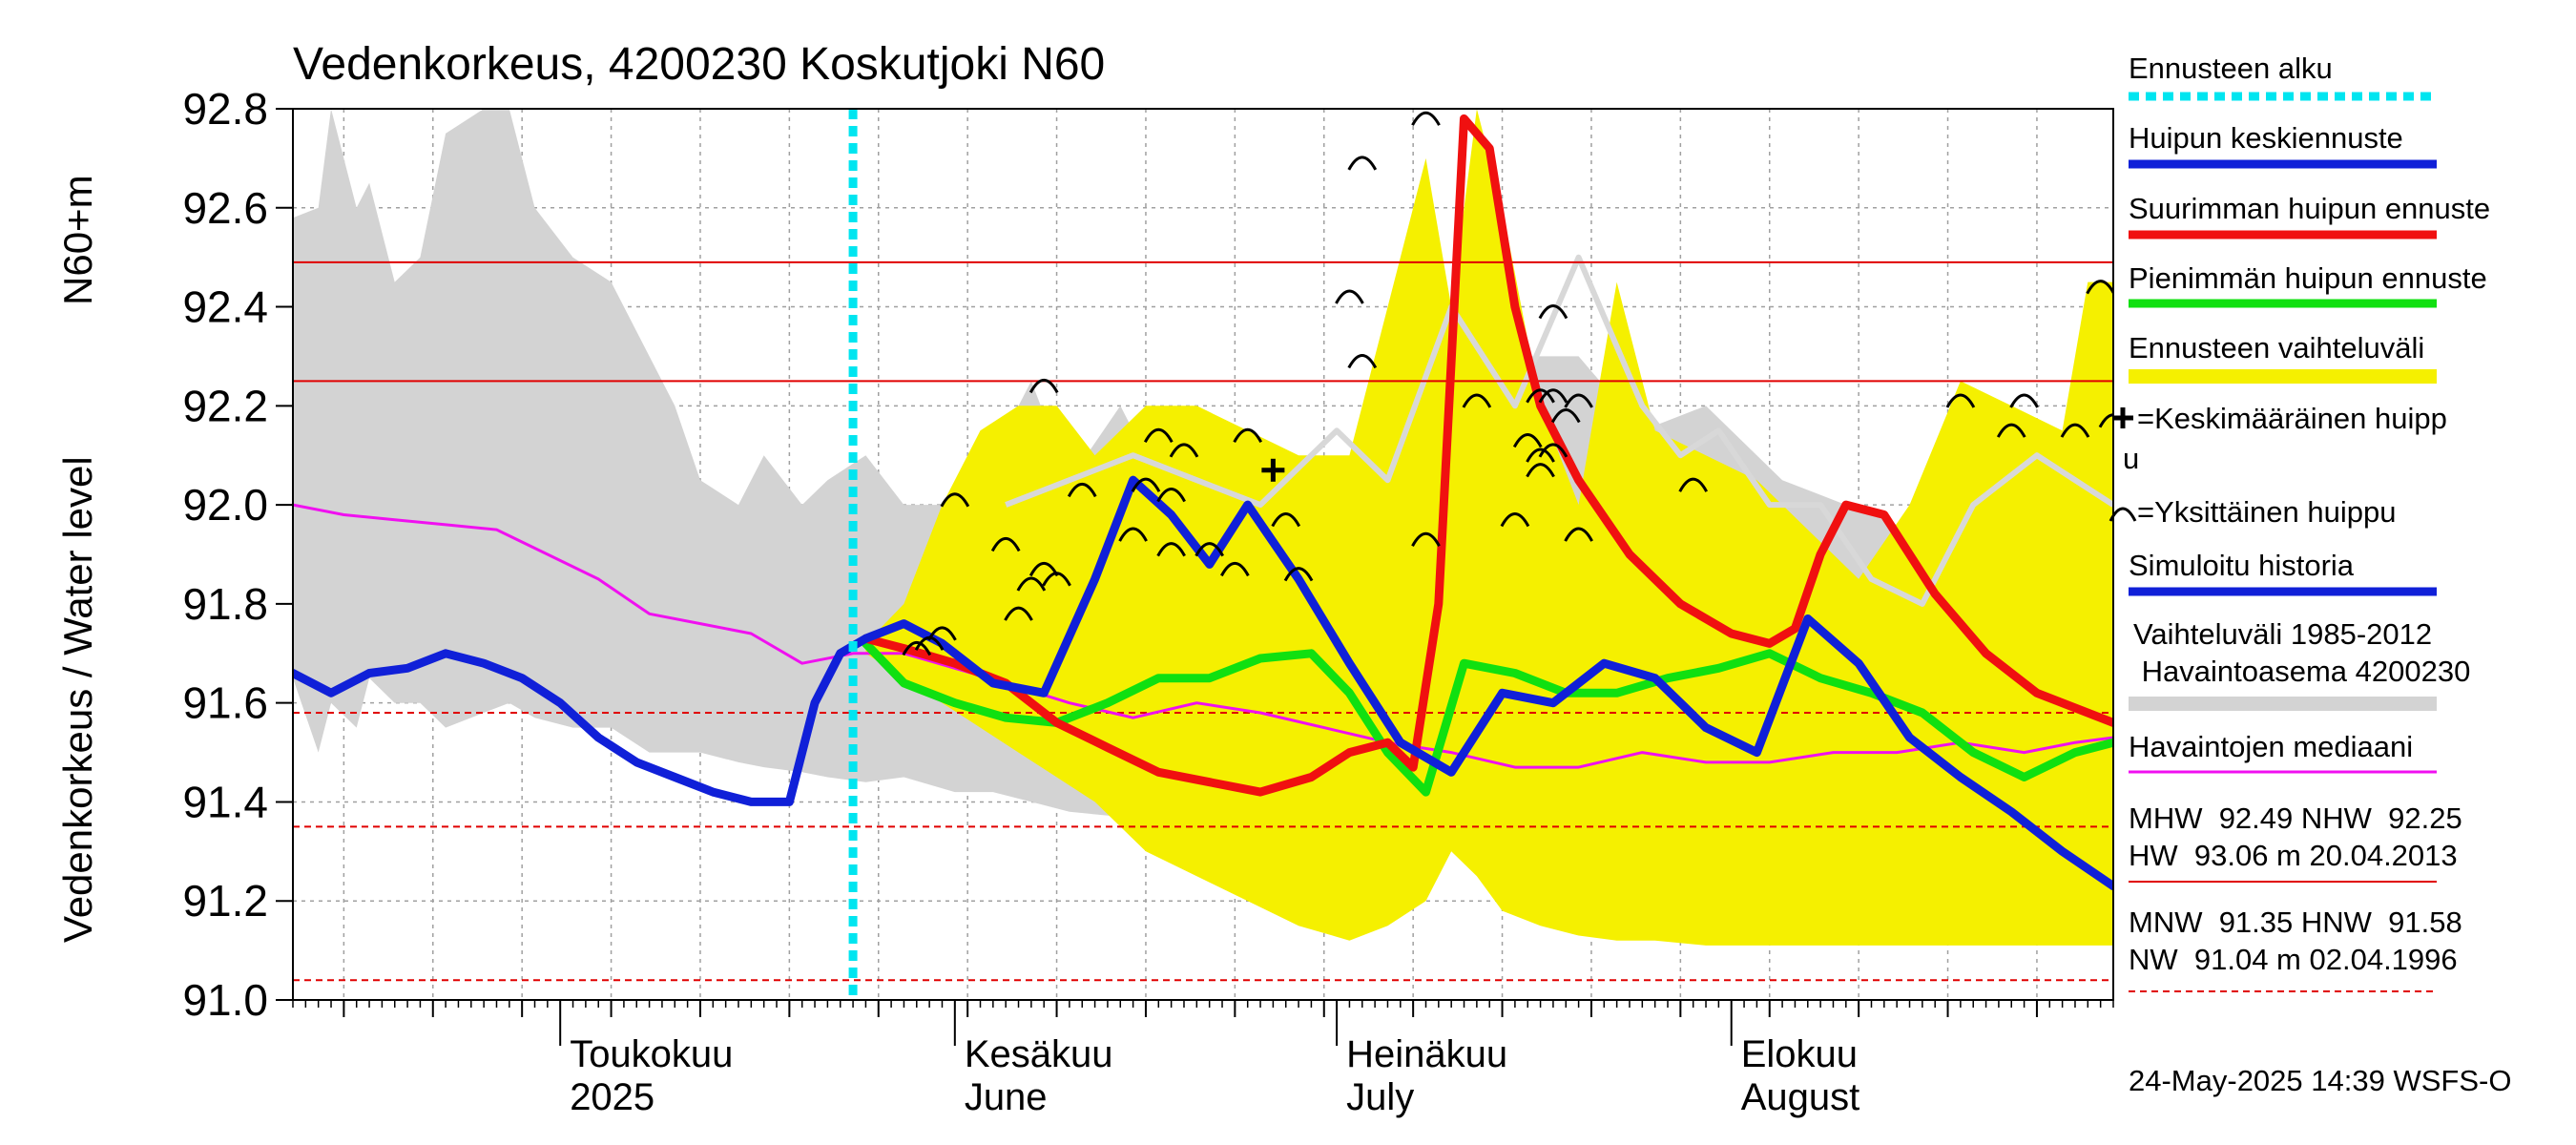  What do you see at coordinates (2293, 855) in the screenshot?
I see `stats-hw: HW 93.06 m 20.04.2013` at bounding box center [2293, 855].